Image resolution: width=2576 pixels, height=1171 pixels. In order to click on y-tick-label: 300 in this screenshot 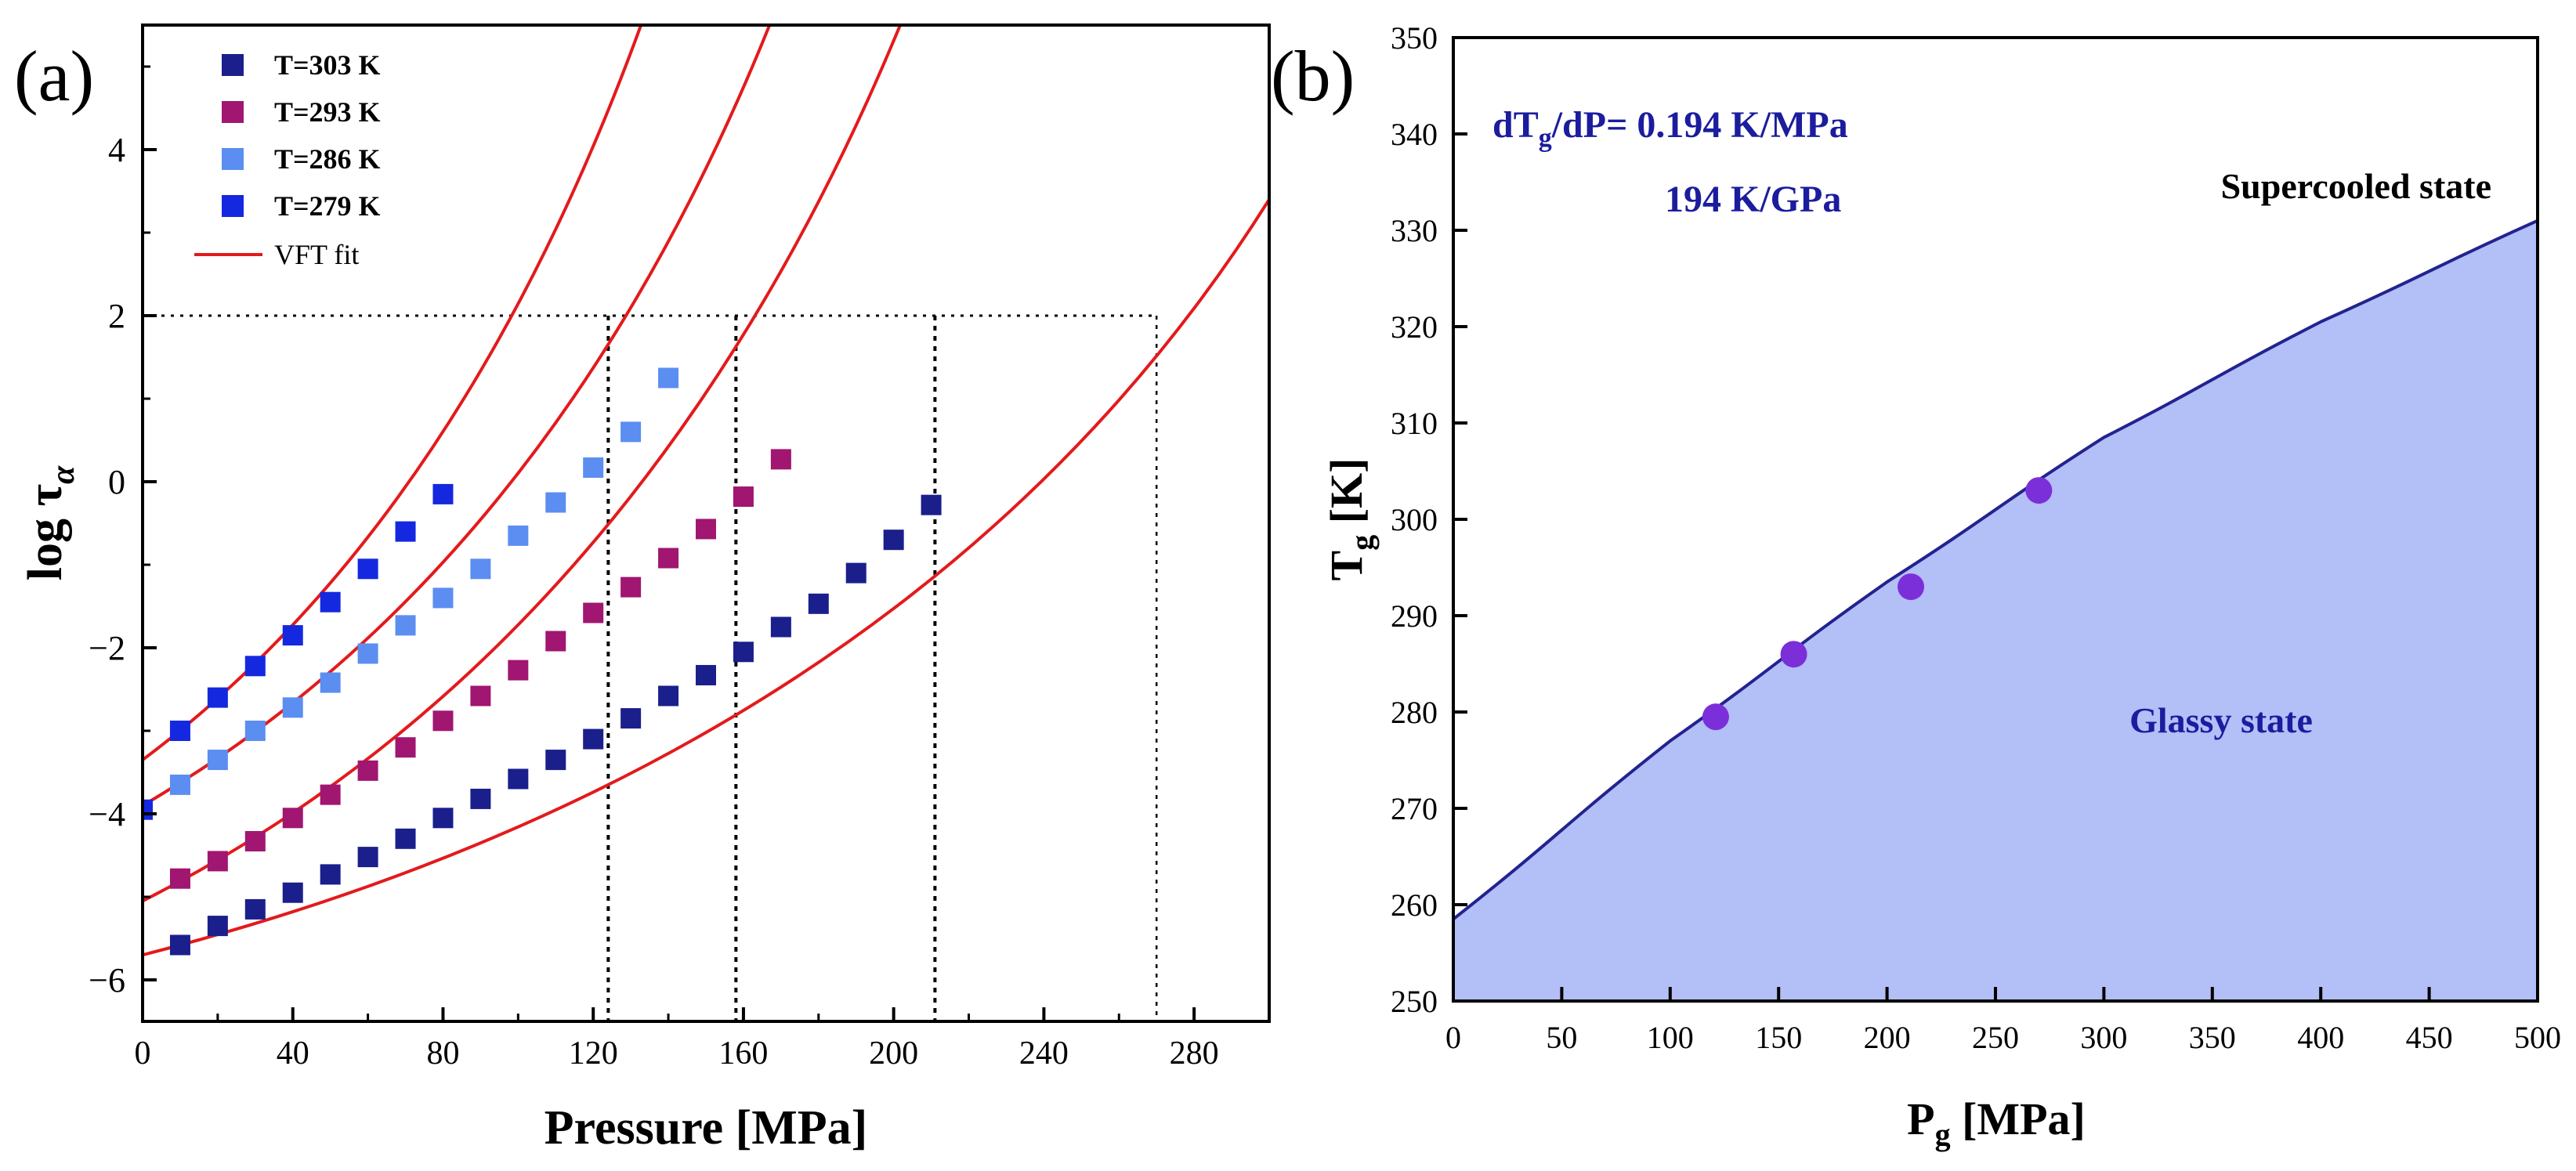, I will do `click(1415, 519)`.